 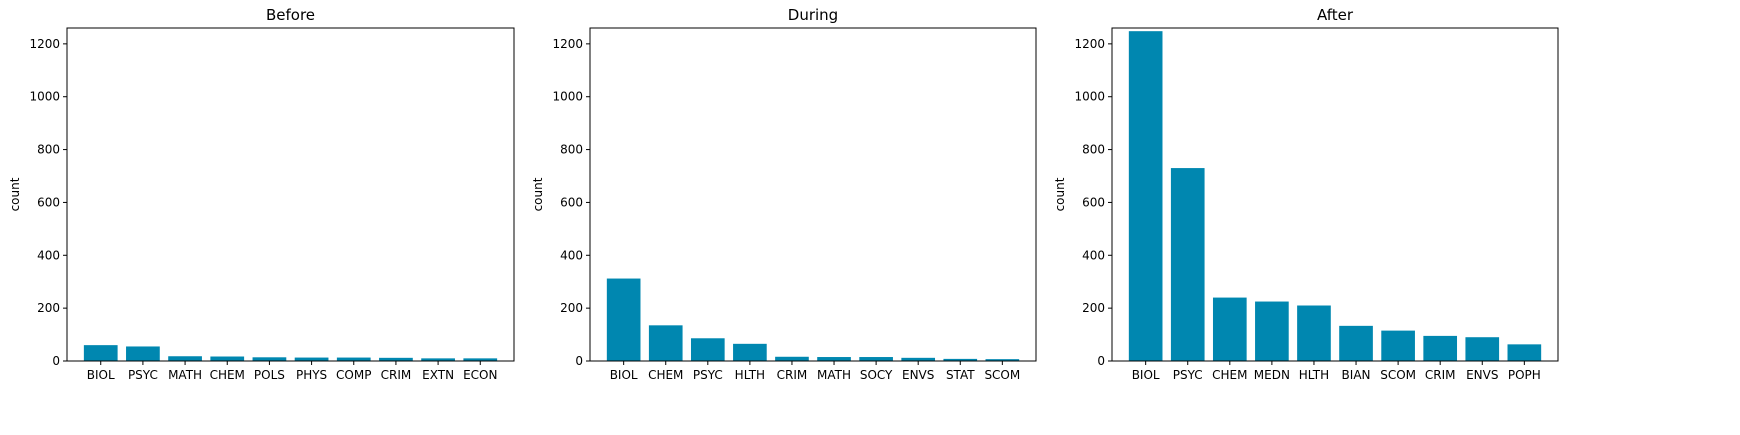 I want to click on bar-extn, so click(x=438, y=359).